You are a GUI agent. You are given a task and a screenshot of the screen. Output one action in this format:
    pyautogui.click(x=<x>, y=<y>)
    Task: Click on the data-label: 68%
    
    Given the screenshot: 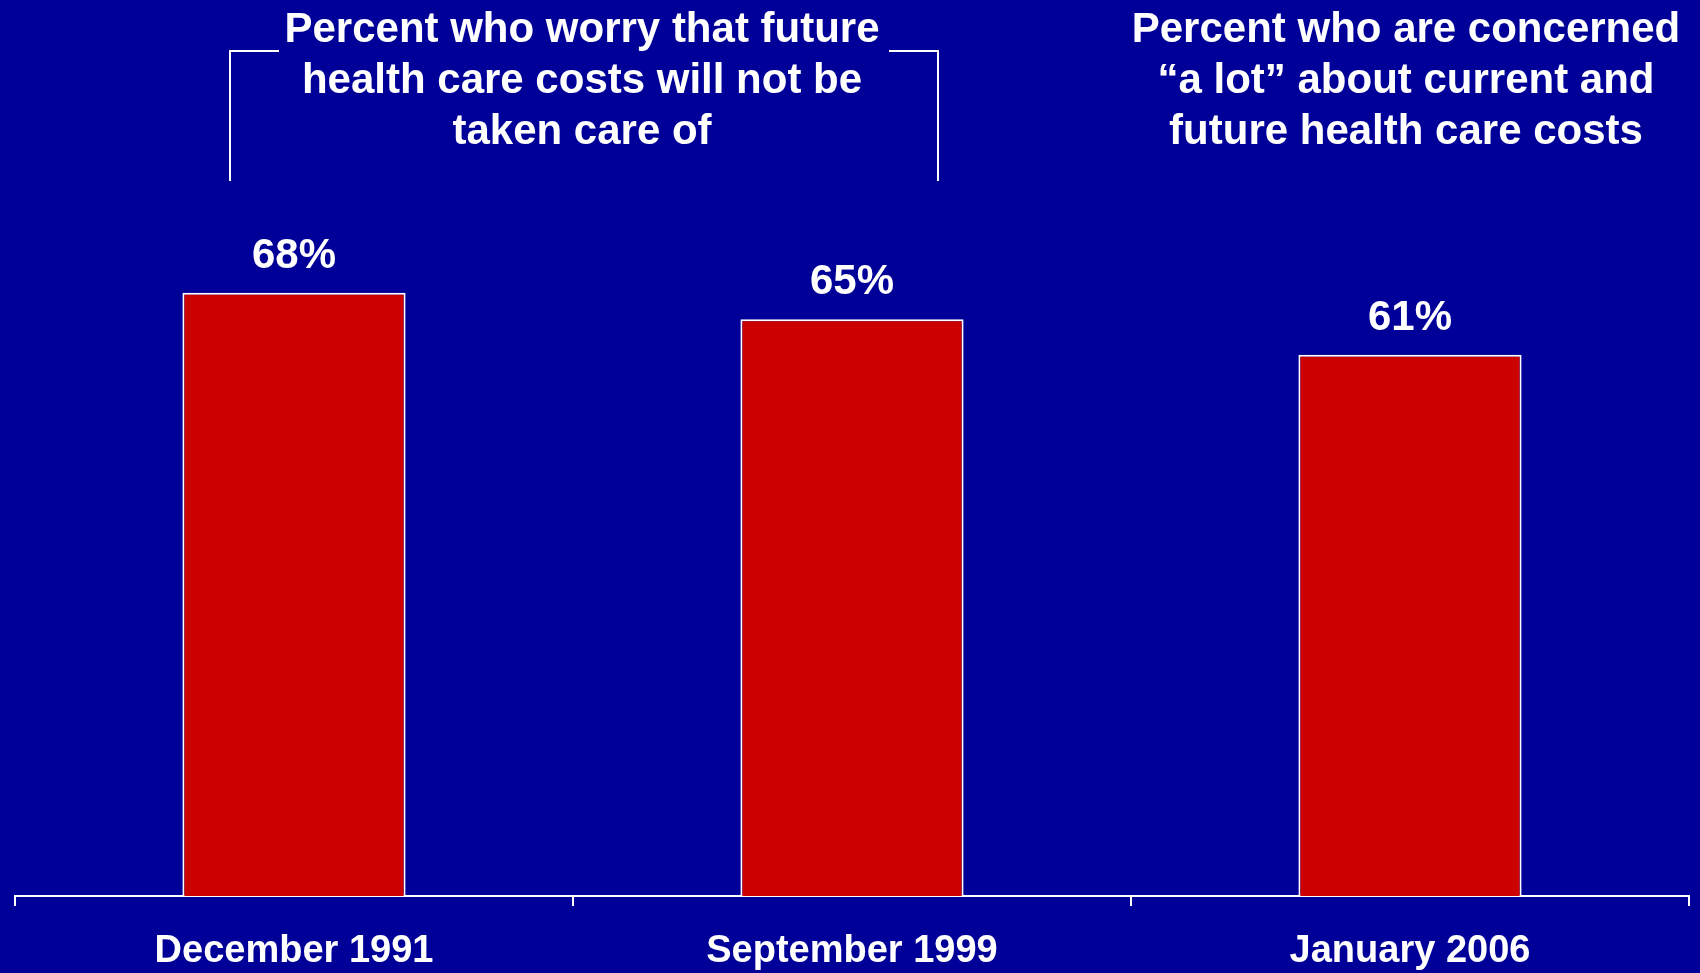 What is the action you would take?
    pyautogui.click(x=294, y=253)
    